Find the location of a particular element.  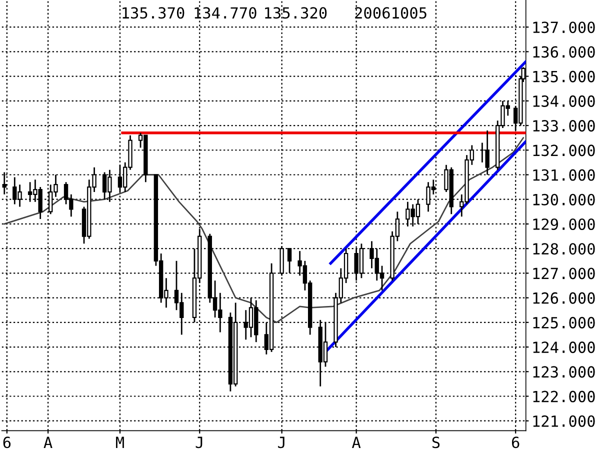

annotation: 20061005 is located at coordinates (390, 13).